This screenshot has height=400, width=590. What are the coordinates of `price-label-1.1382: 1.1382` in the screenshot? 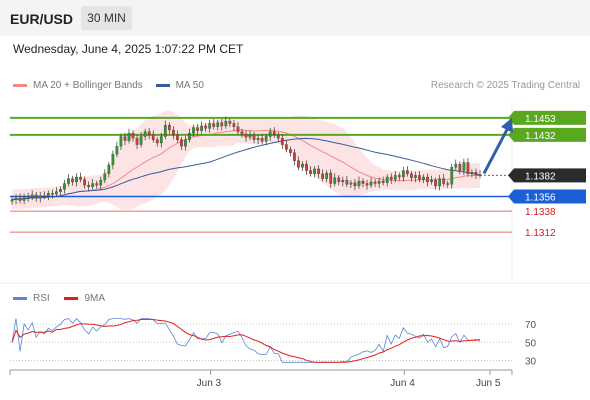 It's located at (540, 176).